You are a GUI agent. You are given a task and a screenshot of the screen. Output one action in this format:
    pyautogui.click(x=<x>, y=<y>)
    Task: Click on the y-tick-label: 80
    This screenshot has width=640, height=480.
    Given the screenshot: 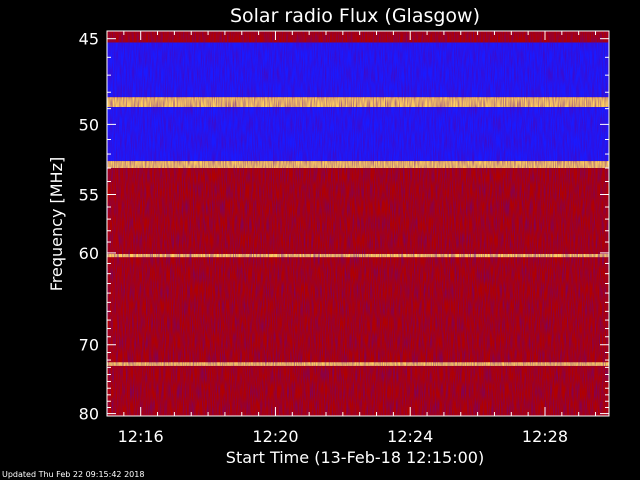 What is the action you would take?
    pyautogui.click(x=89, y=414)
    